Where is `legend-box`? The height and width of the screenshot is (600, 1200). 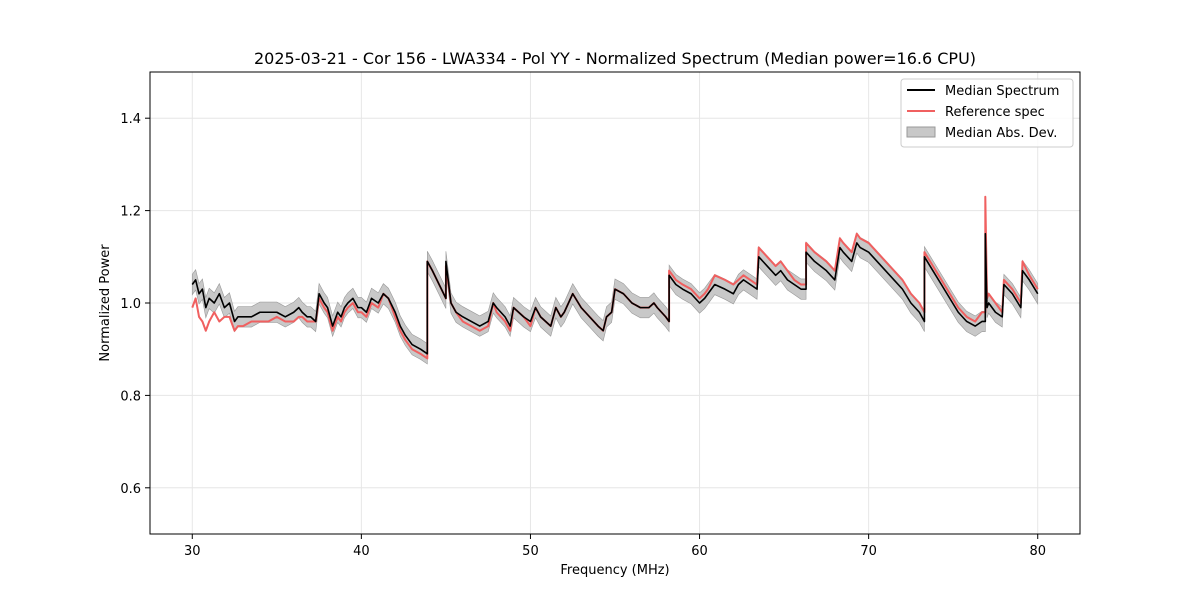 legend-box is located at coordinates (987, 113).